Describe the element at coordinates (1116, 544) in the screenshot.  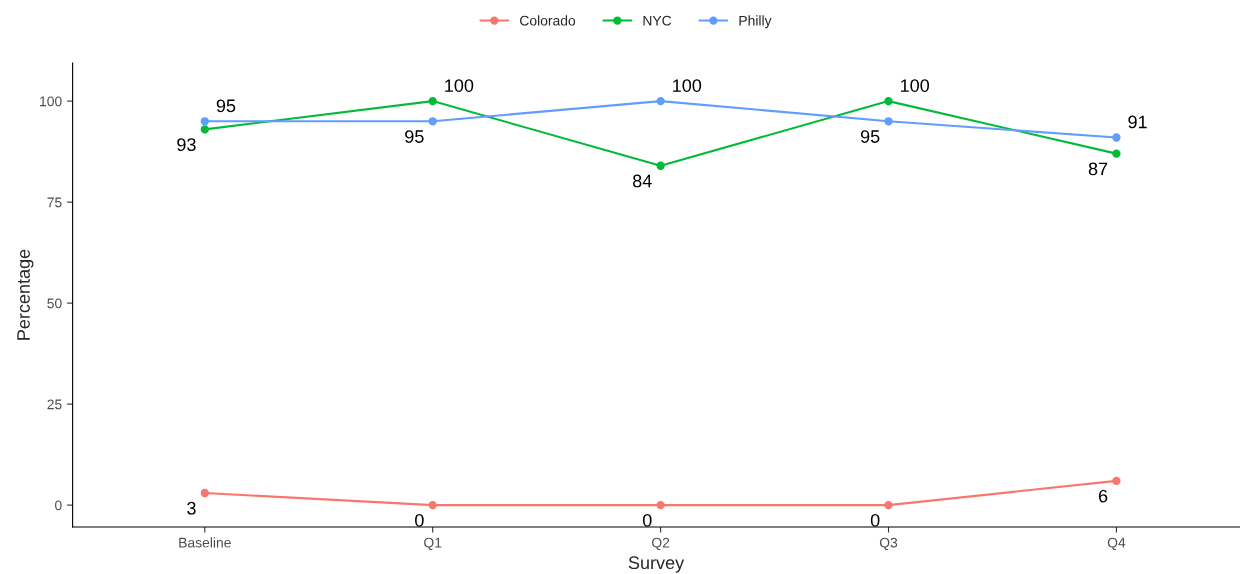
I see `x-tick-label: Q4` at that location.